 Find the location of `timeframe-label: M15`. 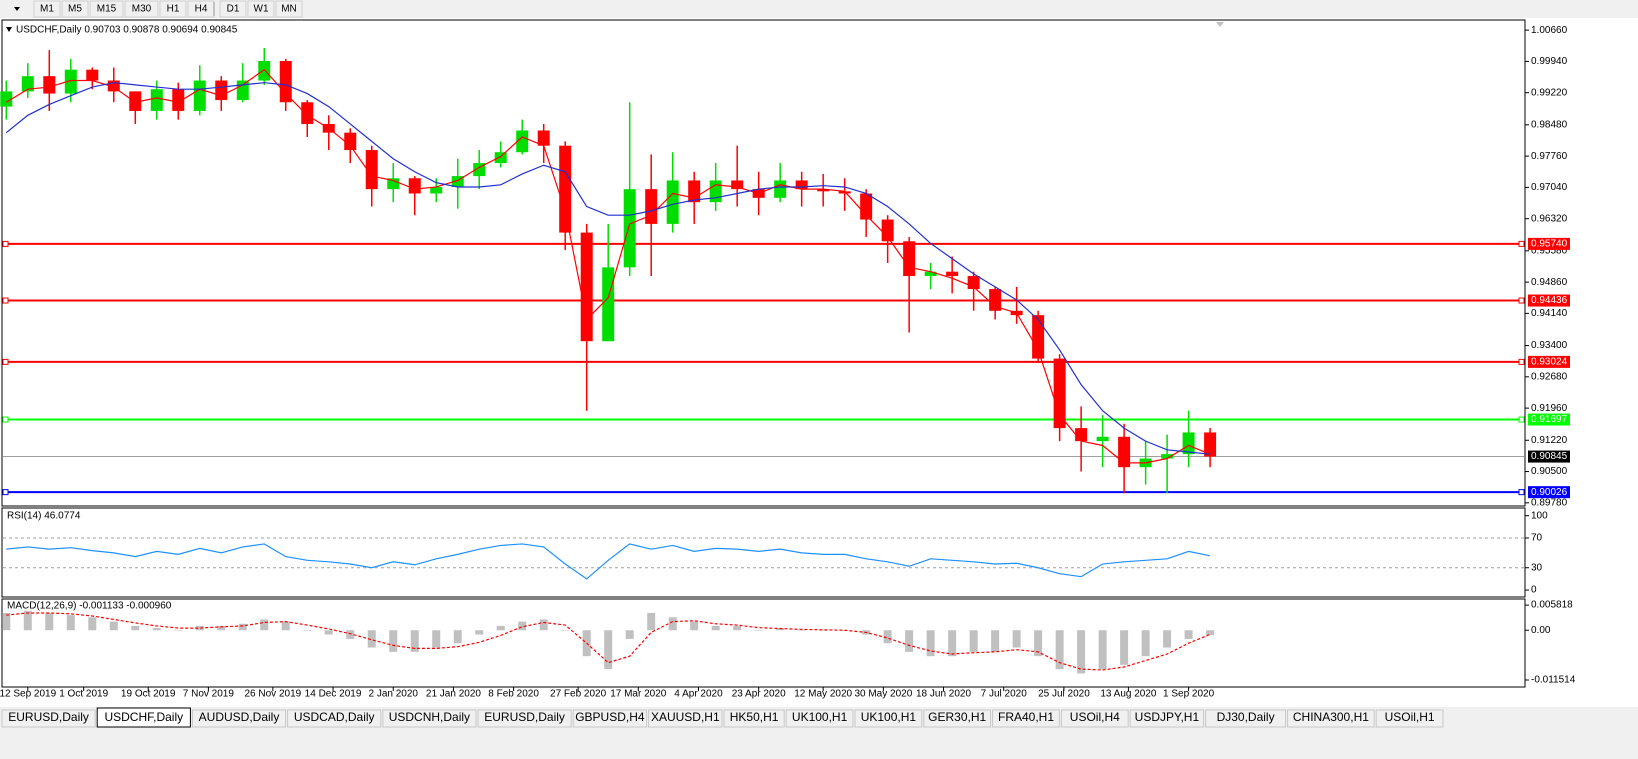

timeframe-label: M15 is located at coordinates (107, 9).